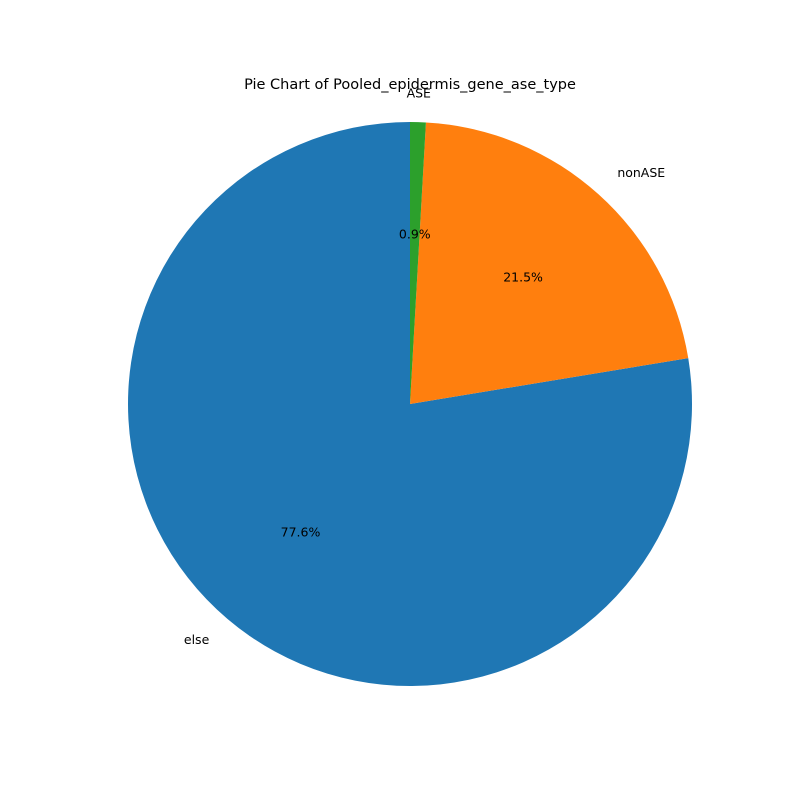  Describe the element at coordinates (419, 92) in the screenshot. I see `slice-label-ase: ASE` at that location.